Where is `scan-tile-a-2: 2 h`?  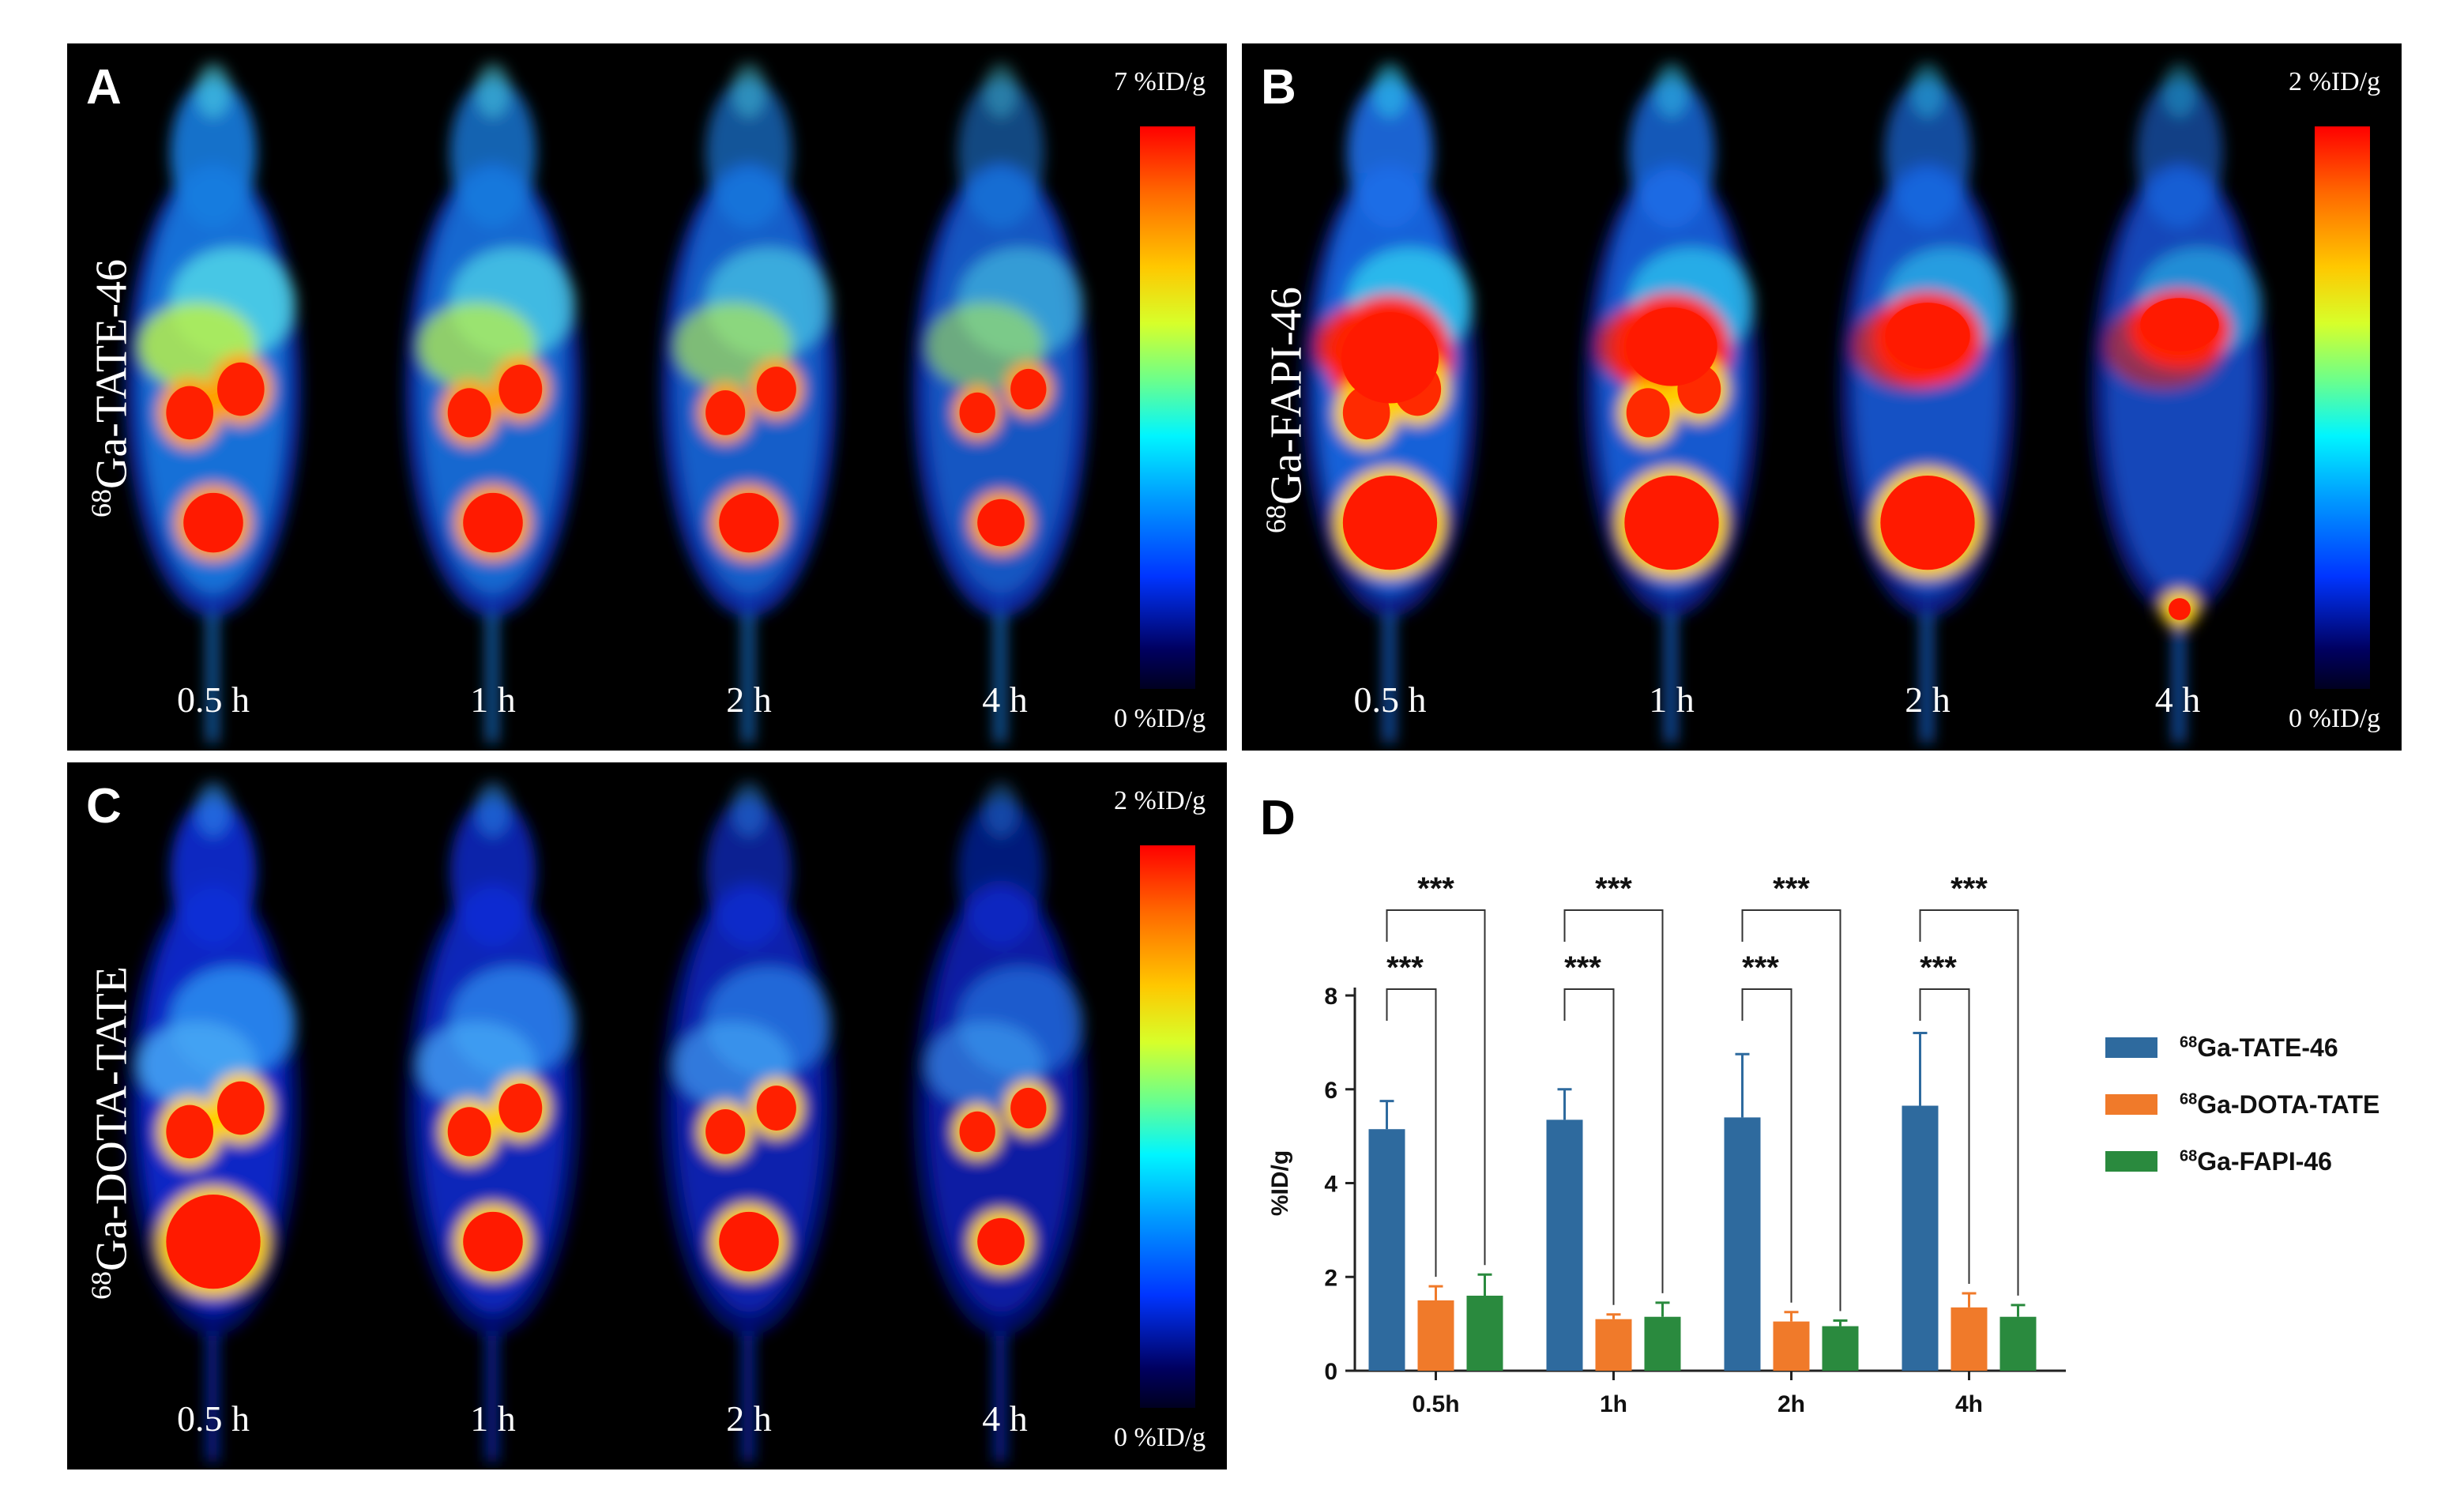
scan-tile-a-2: 2 h is located at coordinates (748, 397).